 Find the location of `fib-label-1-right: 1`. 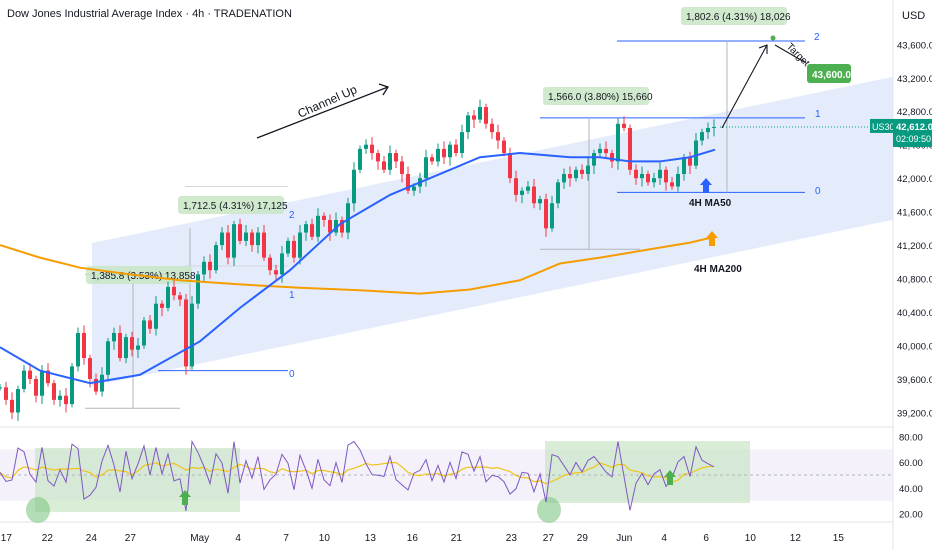

fib-label-1-right: 1 is located at coordinates (818, 114).